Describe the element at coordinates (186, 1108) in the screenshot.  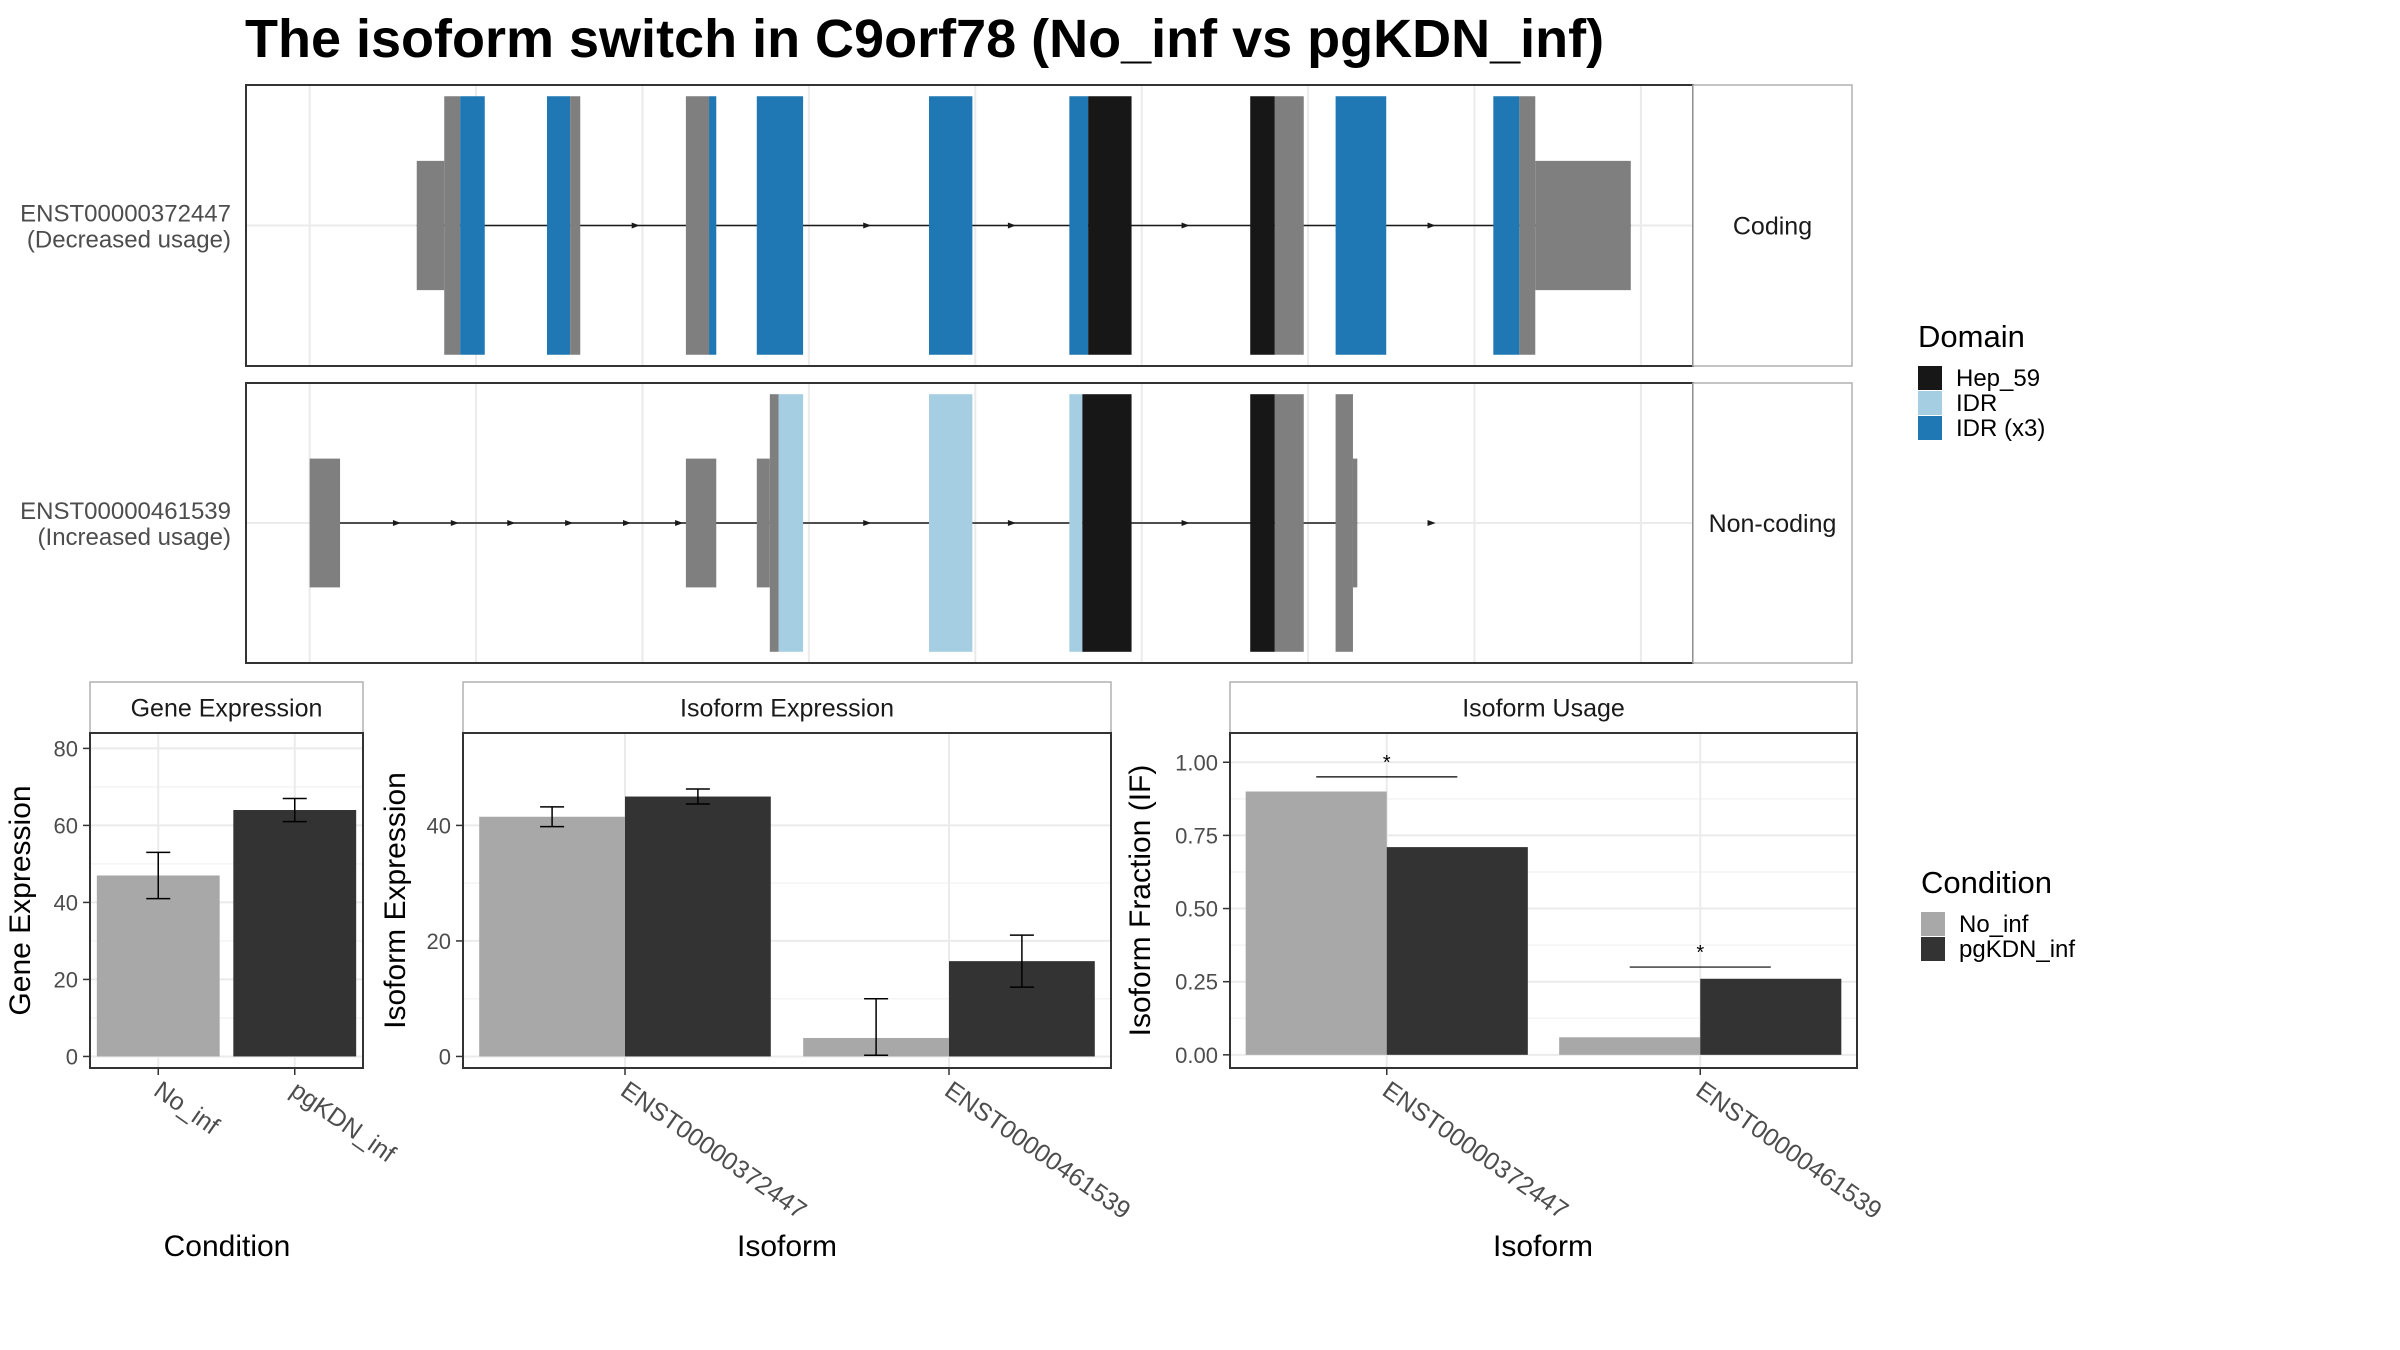
I see `x-tick-label: No_inf` at that location.